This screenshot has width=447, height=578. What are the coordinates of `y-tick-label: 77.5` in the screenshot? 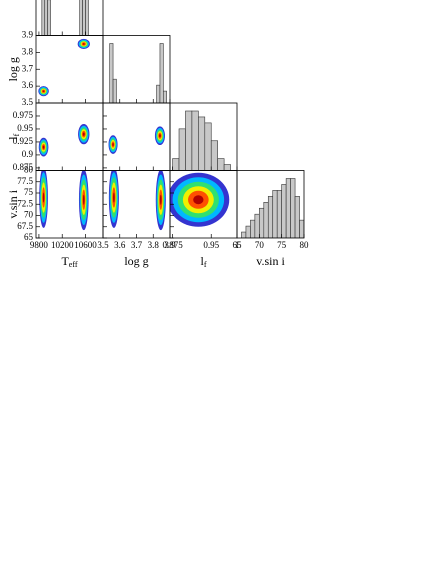 It's located at (25, 181).